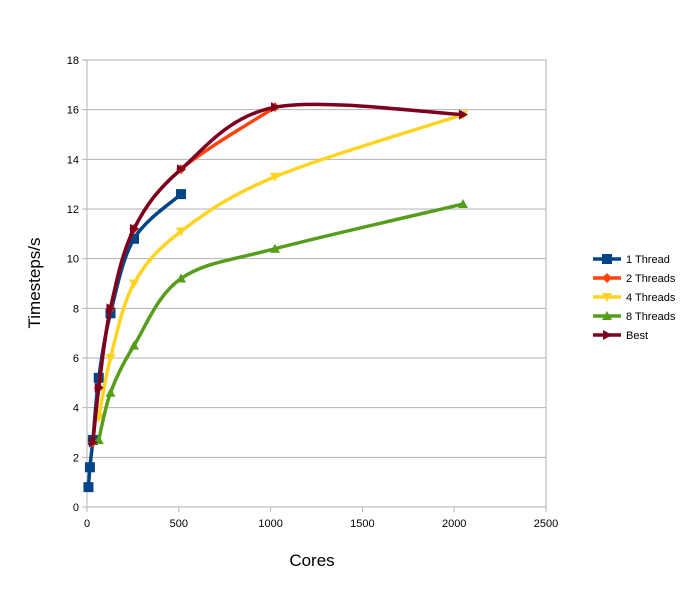  Describe the element at coordinates (321, 518) in the screenshot. I see `x-axis: 0 500 1000 1500 2000 2500` at that location.